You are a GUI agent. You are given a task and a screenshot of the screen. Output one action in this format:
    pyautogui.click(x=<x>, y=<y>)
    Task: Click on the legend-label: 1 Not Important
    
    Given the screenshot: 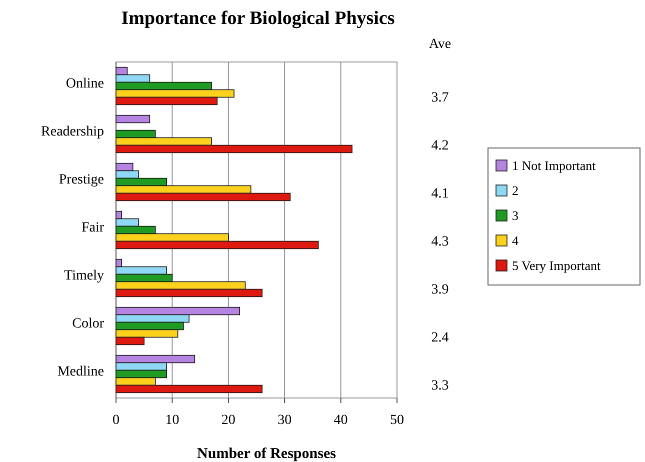 What is the action you would take?
    pyautogui.click(x=554, y=165)
    